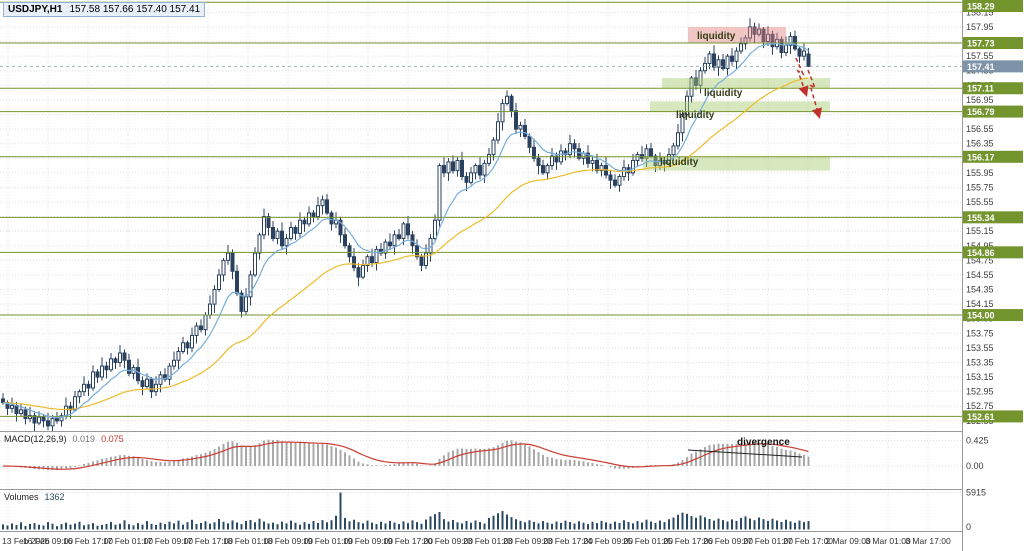 The width and height of the screenshot is (1024, 551). Describe the element at coordinates (814, 94) in the screenshot. I see `down-arrow` at that location.